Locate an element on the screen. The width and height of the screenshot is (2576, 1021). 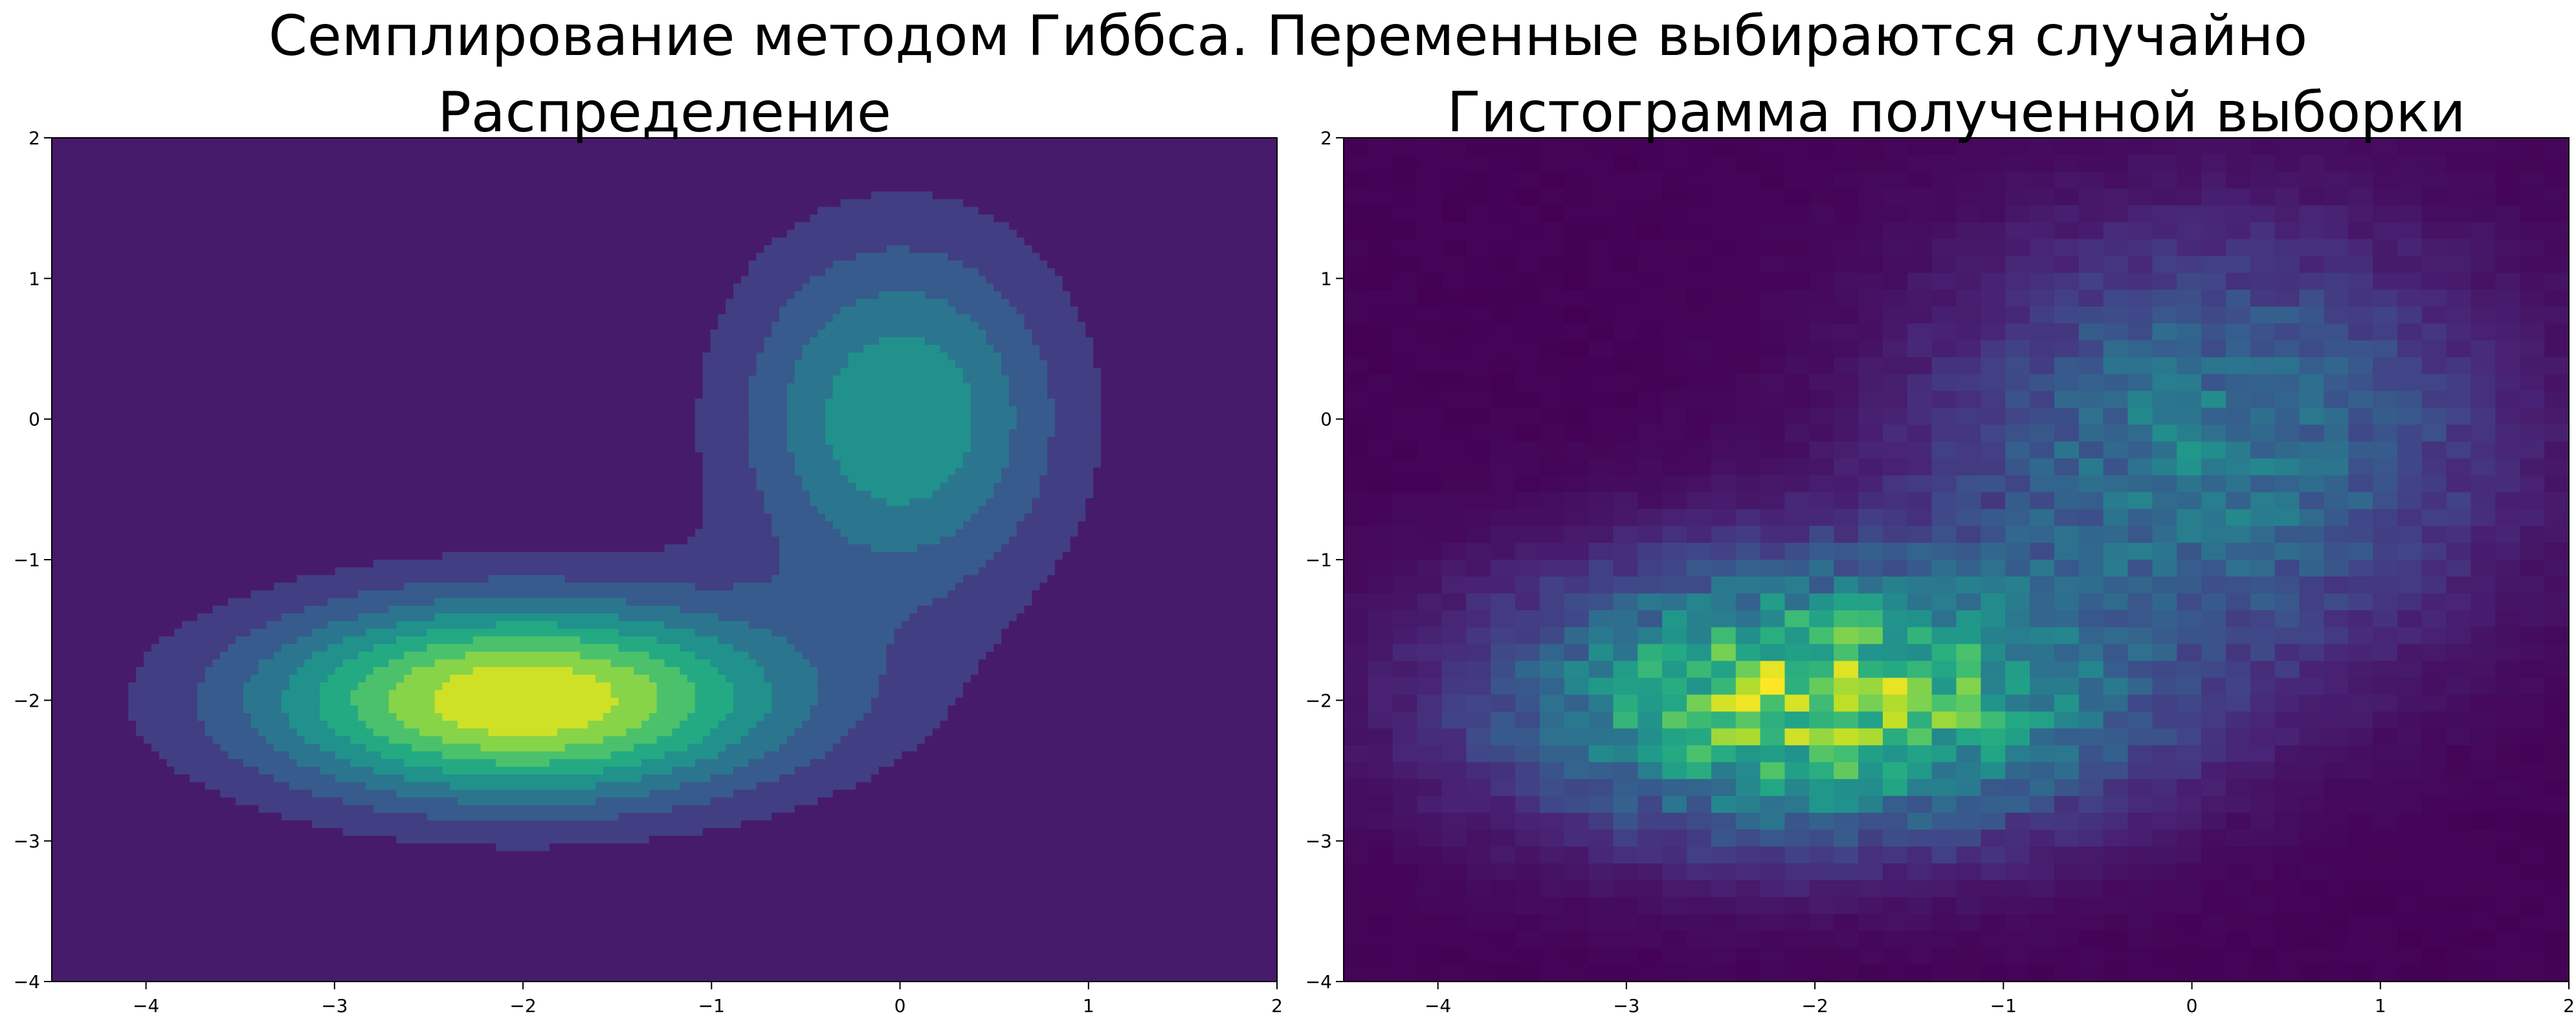
y-tick-label: −2 is located at coordinates (27, 700).